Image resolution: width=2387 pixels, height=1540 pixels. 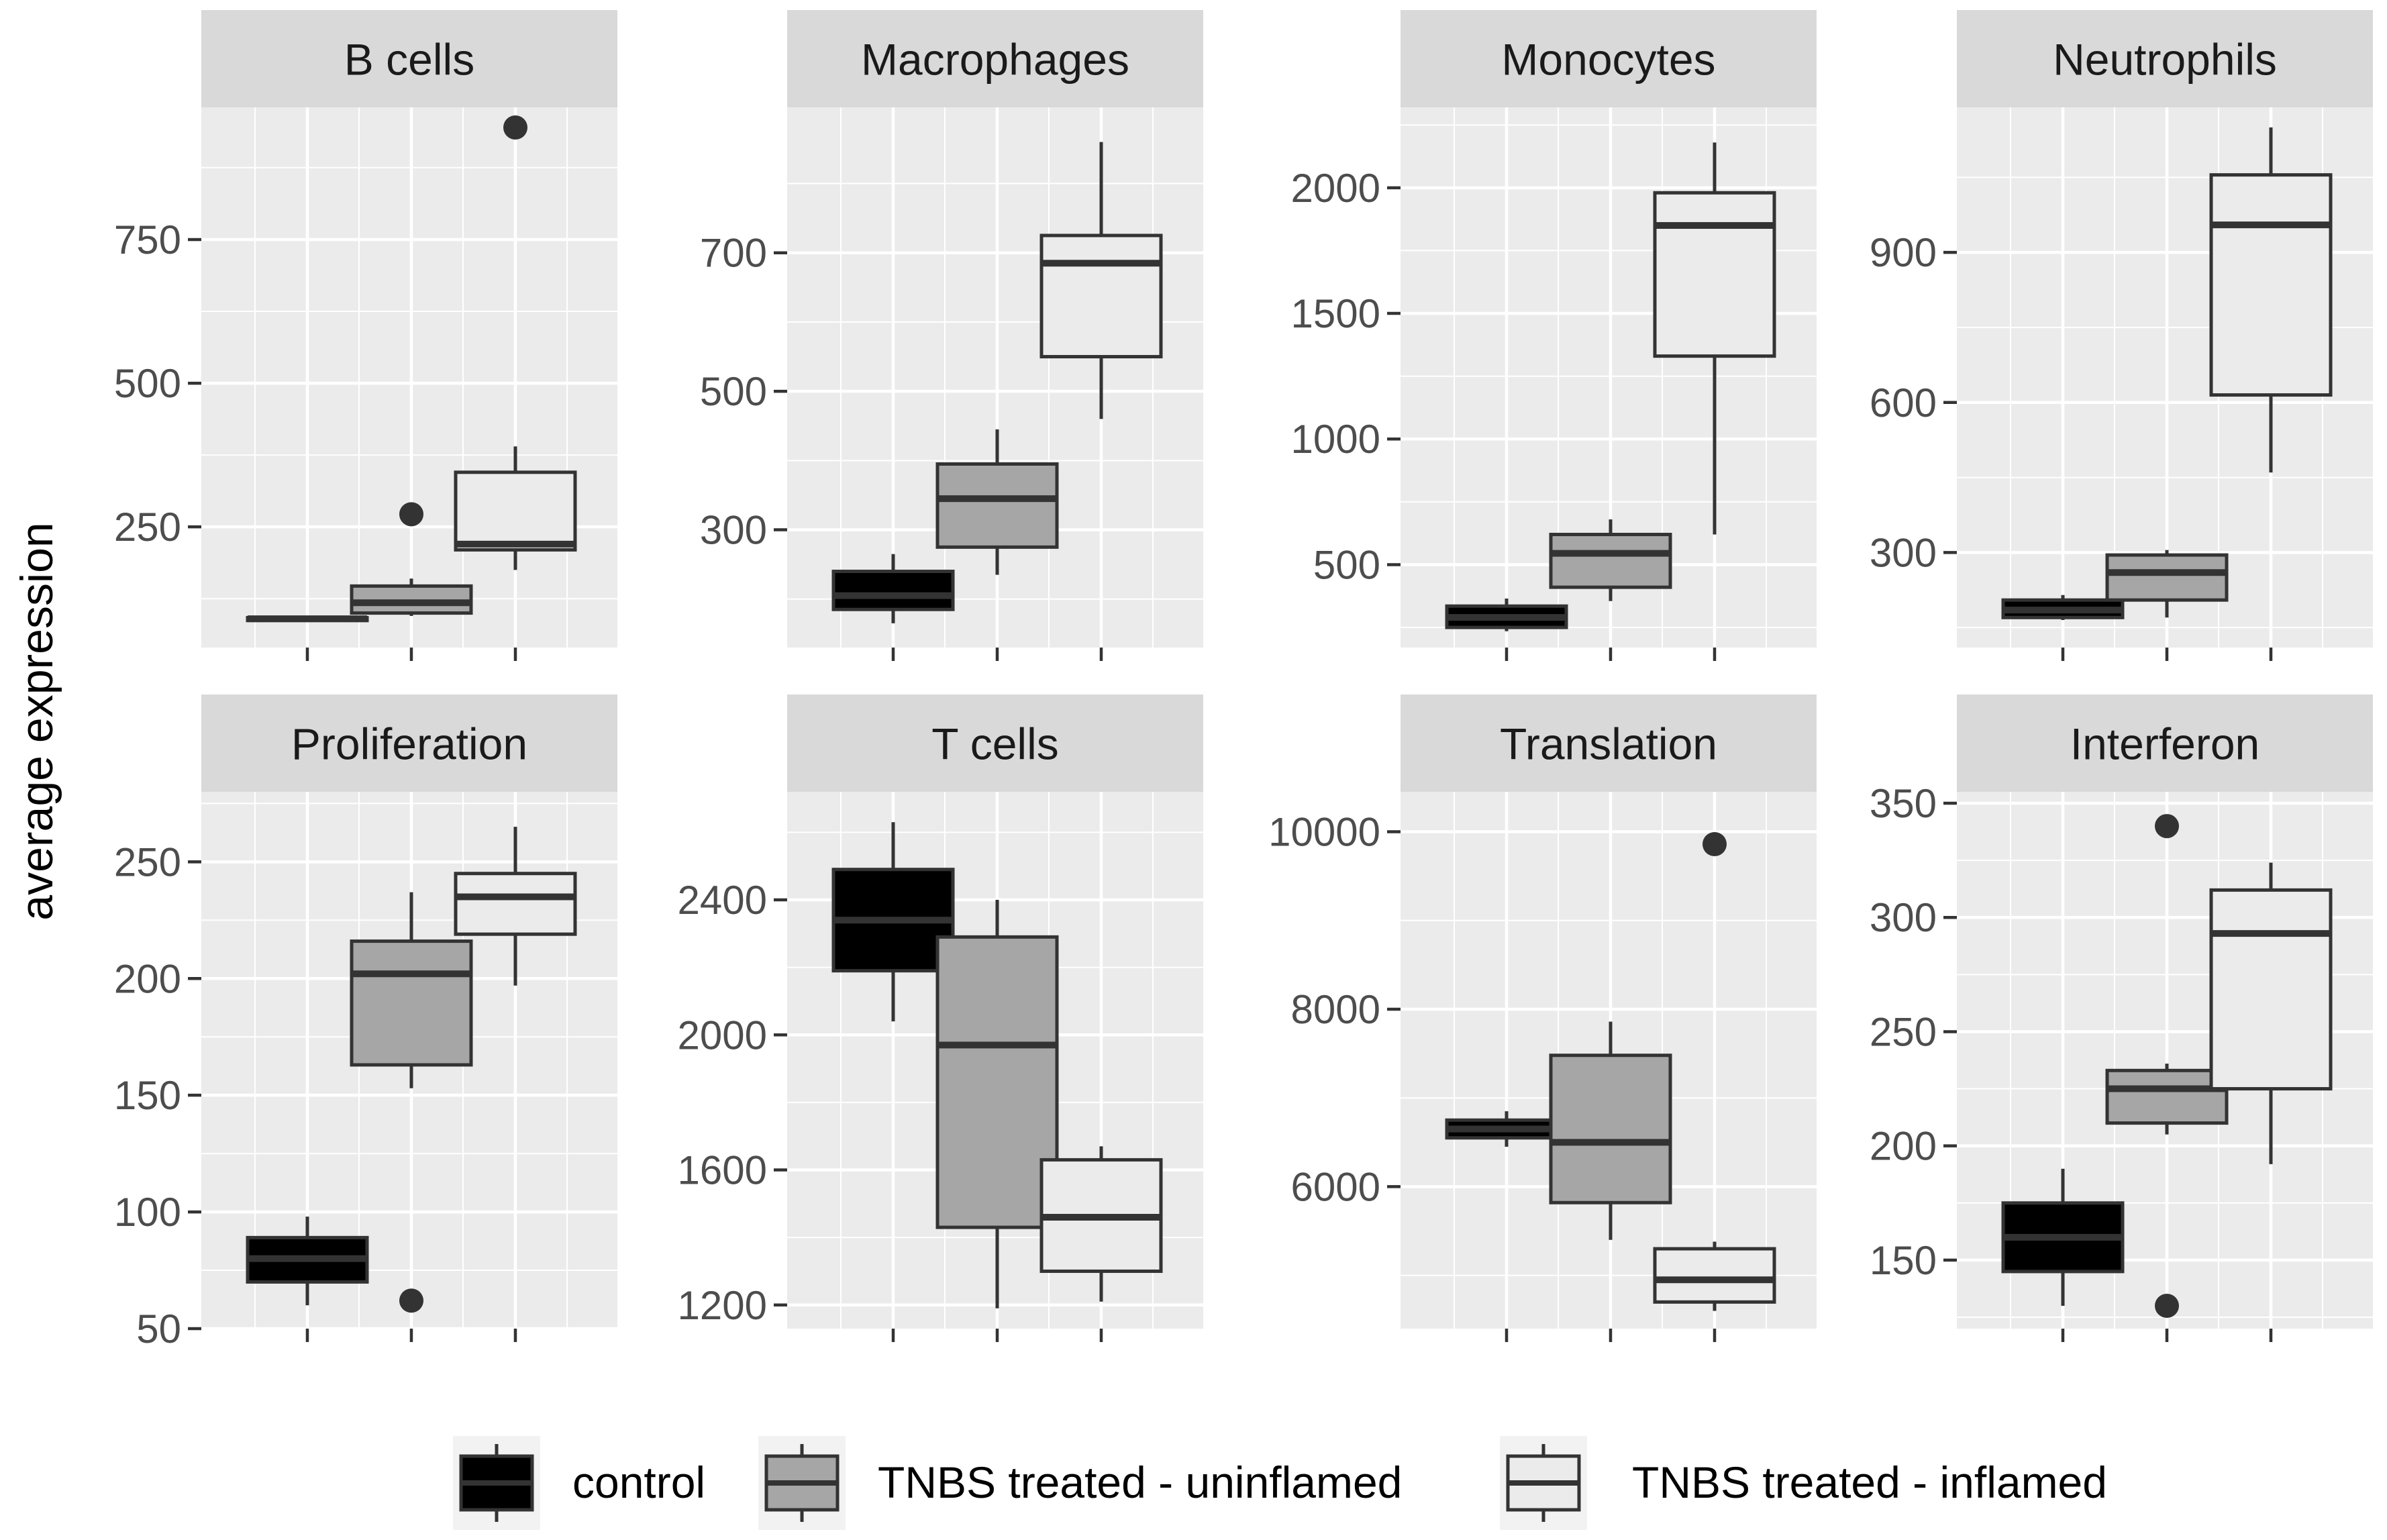 I want to click on legend-item-tnbs-treated-inflamed: TNBS treated - inflamed, so click(x=1803, y=1483).